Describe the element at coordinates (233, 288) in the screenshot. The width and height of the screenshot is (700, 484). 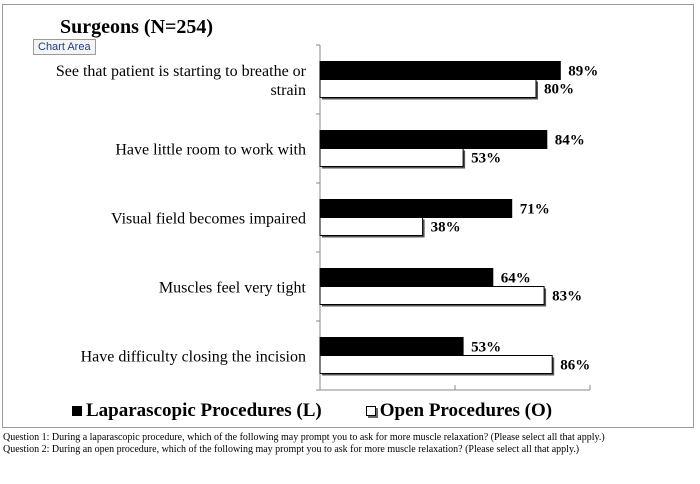
I see `category-label: Muscles feel very tight` at that location.